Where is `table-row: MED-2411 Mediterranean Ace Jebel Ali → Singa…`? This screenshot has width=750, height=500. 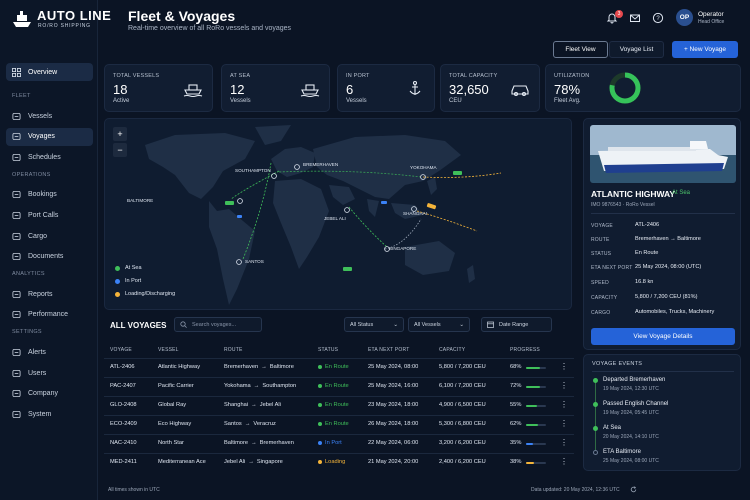
table-row: MED-2411 Mediterranean Ace Jebel Ali → Singa… is located at coordinates (339, 462).